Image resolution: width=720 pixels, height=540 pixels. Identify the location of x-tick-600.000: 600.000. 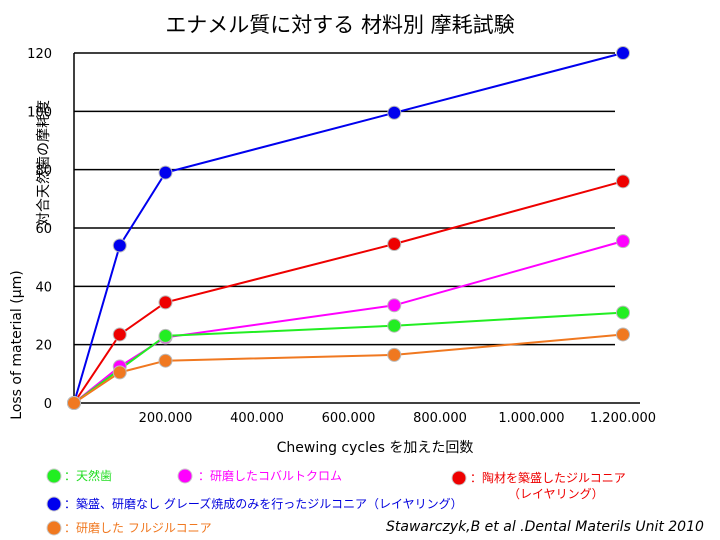
(349, 418).